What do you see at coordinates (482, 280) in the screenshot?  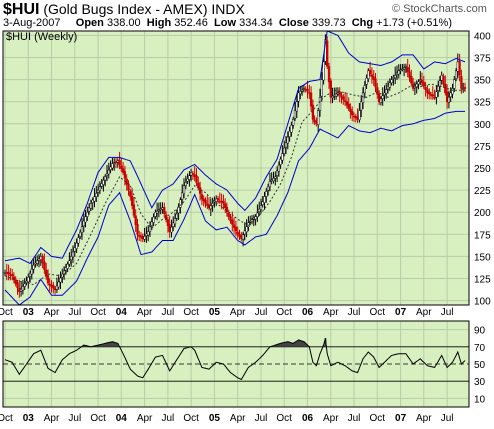 I see `price-y-tick-label: 125` at bounding box center [482, 280].